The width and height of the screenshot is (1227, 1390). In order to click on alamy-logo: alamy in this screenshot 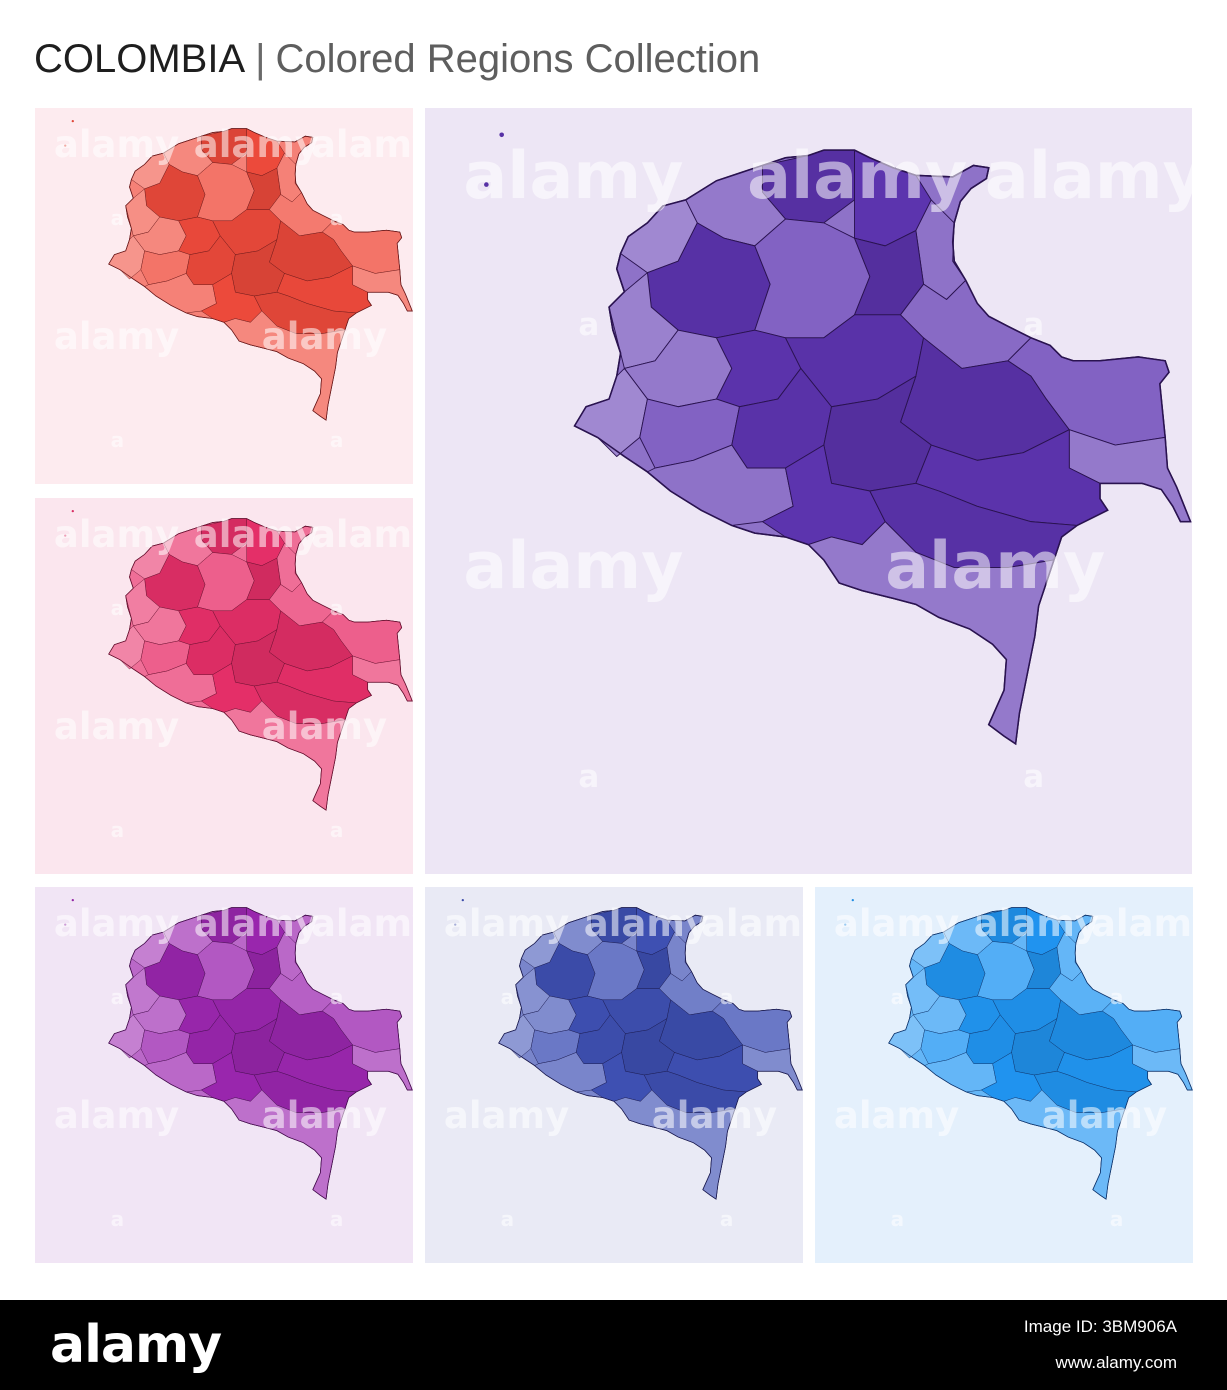, I will do `click(136, 1345)`.